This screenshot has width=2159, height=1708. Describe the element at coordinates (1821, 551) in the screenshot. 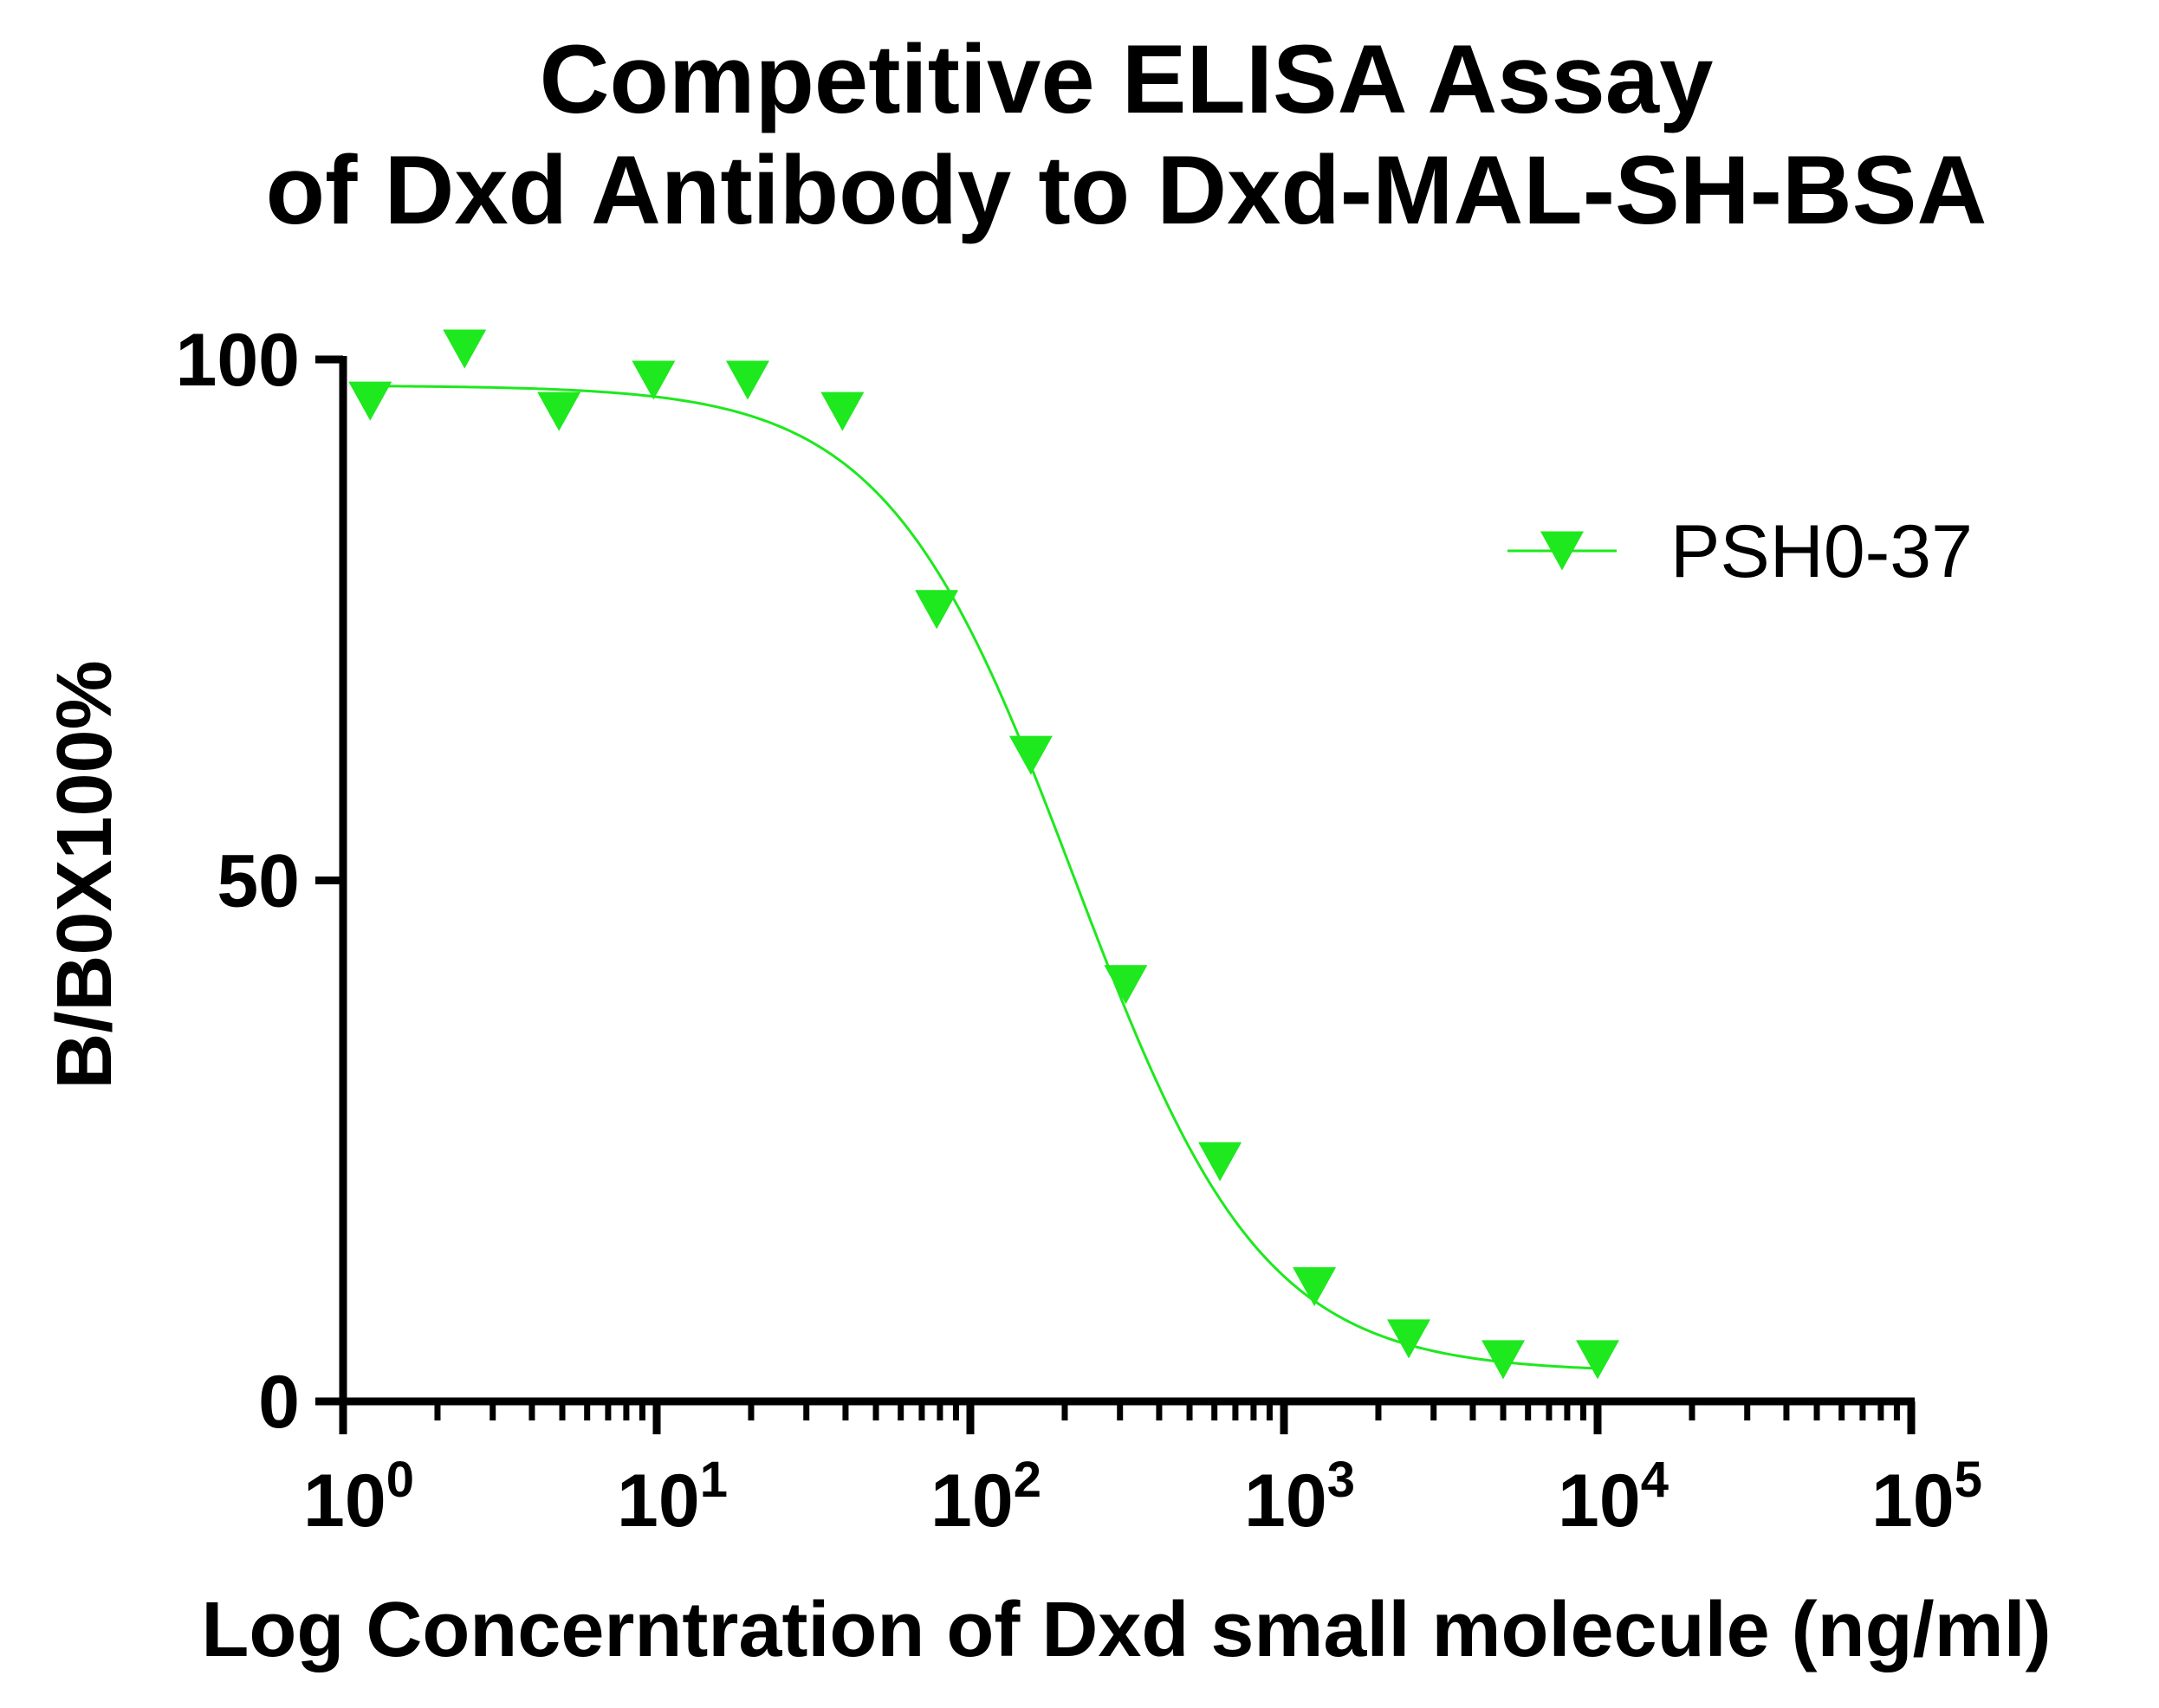

I see `legend-label: PSH0-37` at that location.